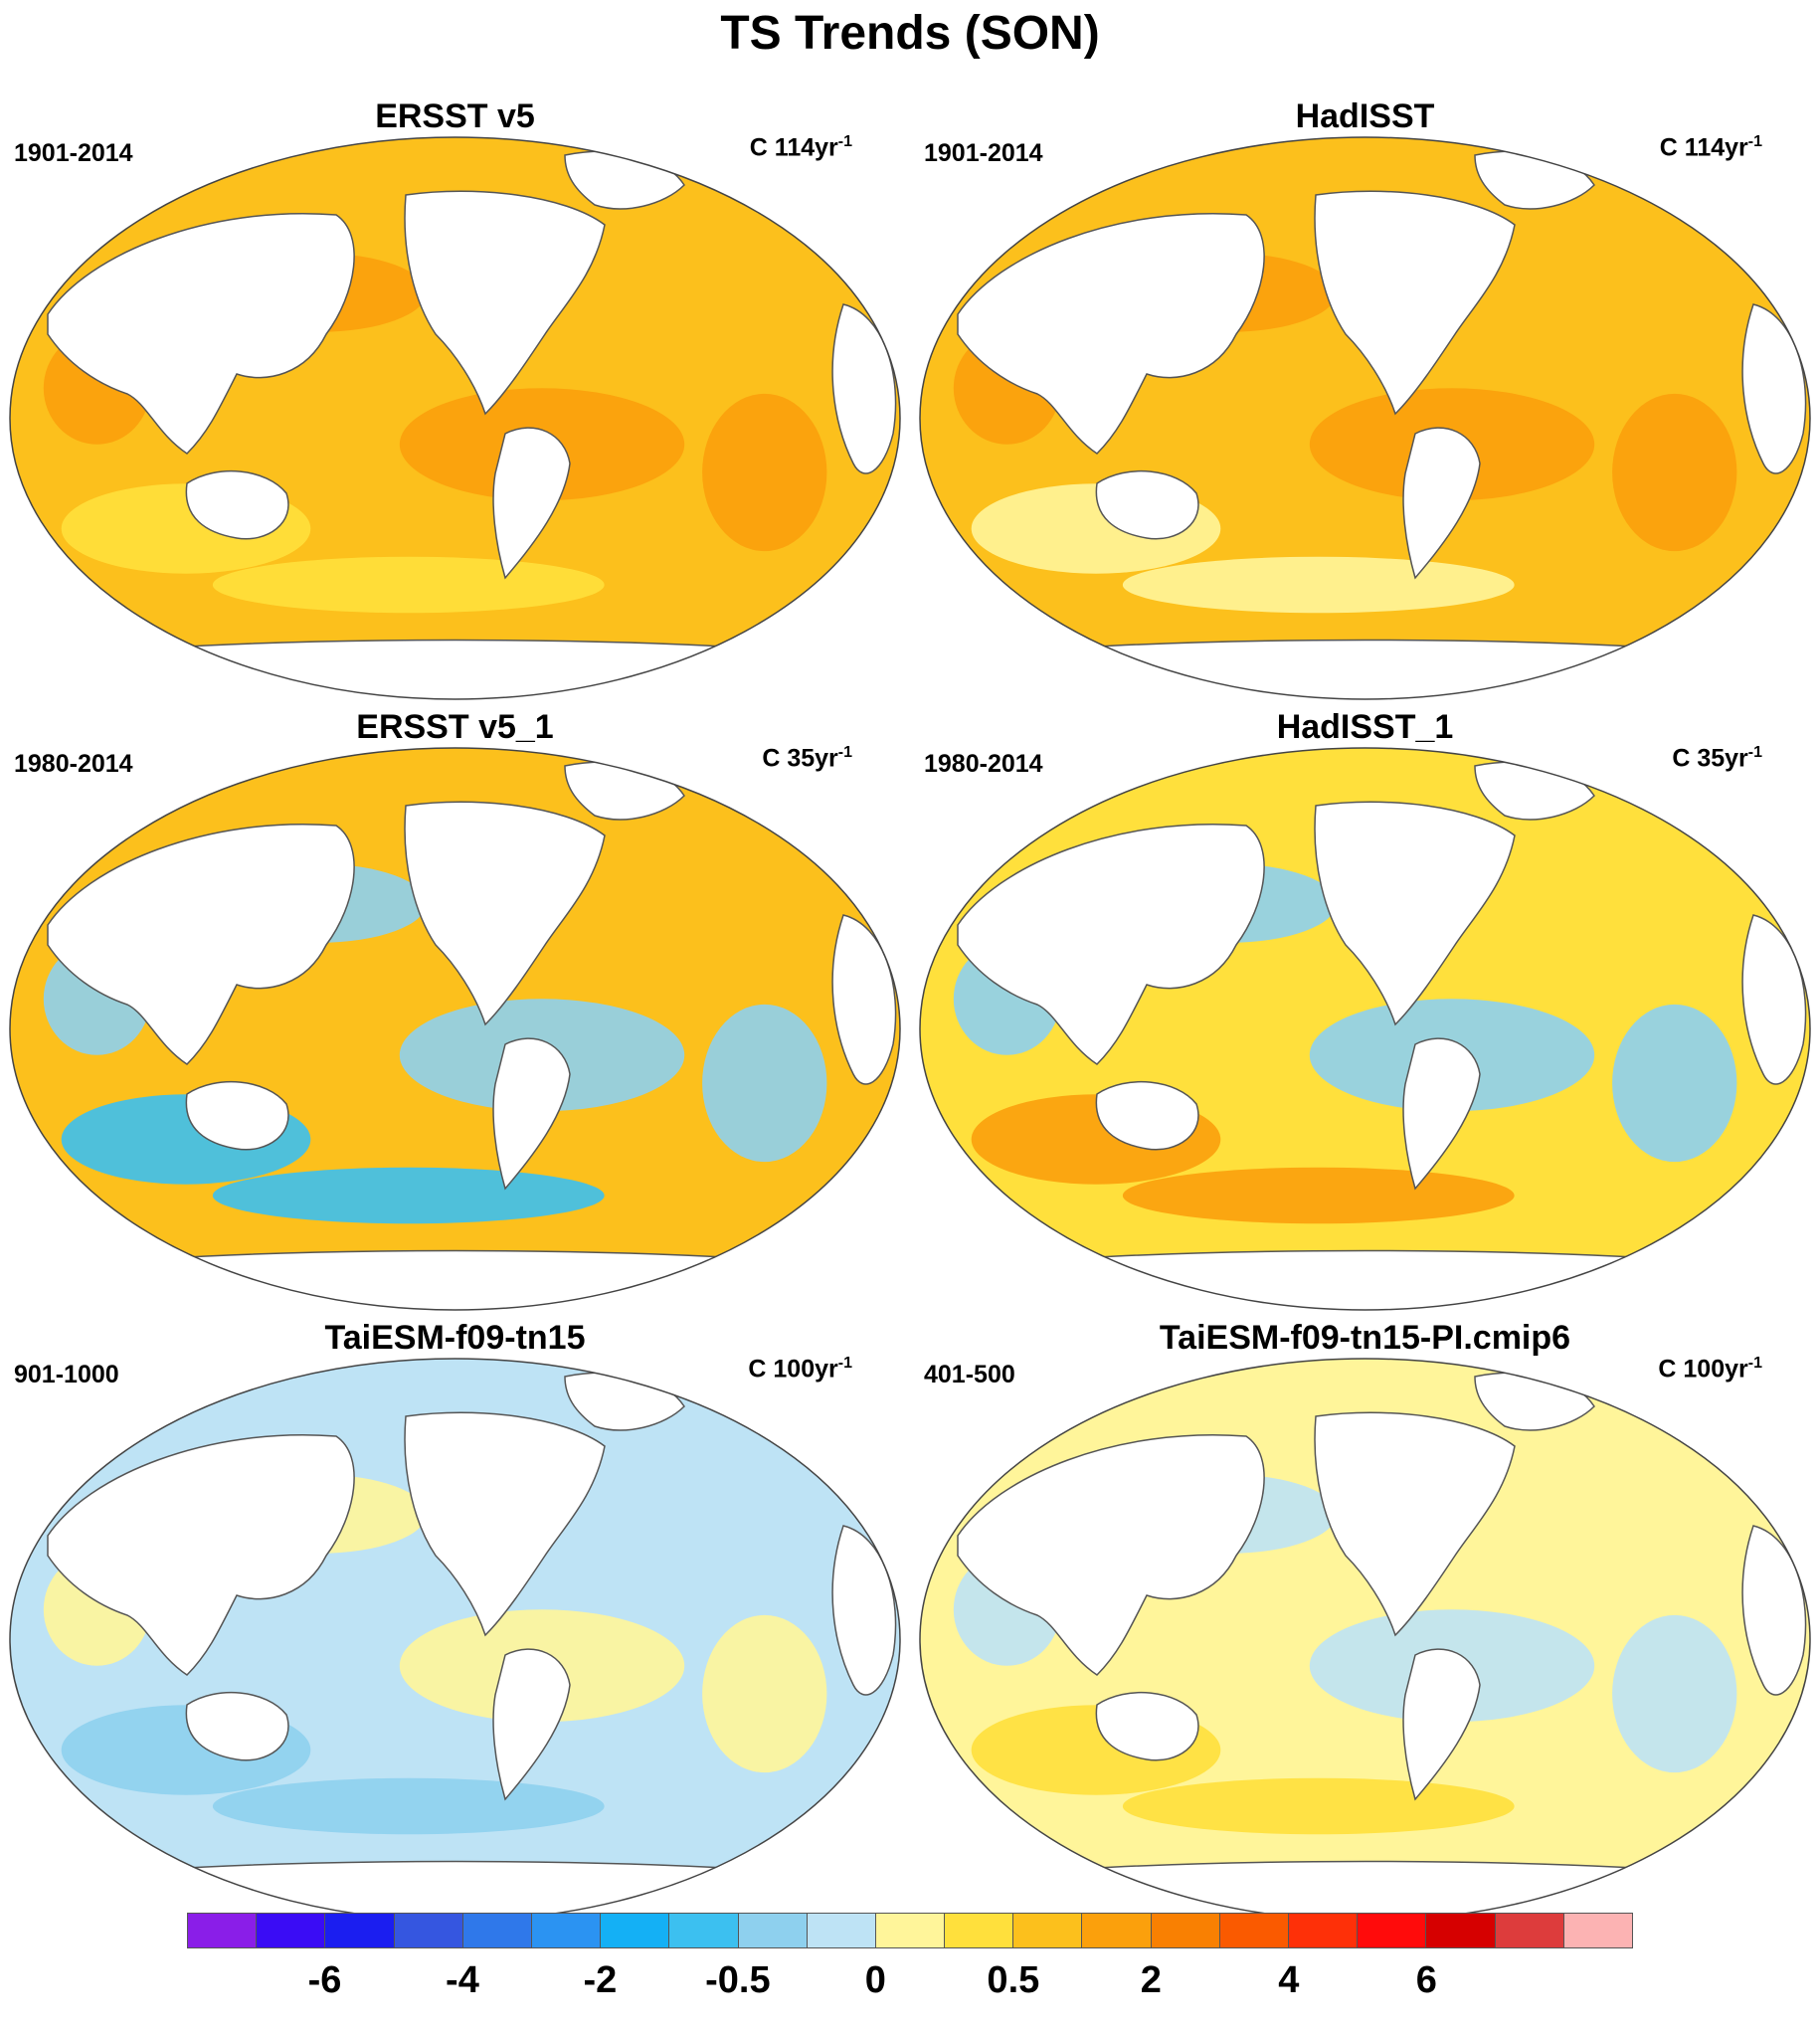 This screenshot has width=1820, height=2032. Describe the element at coordinates (600, 1980) in the screenshot. I see `colorbar-label: -2` at that location.